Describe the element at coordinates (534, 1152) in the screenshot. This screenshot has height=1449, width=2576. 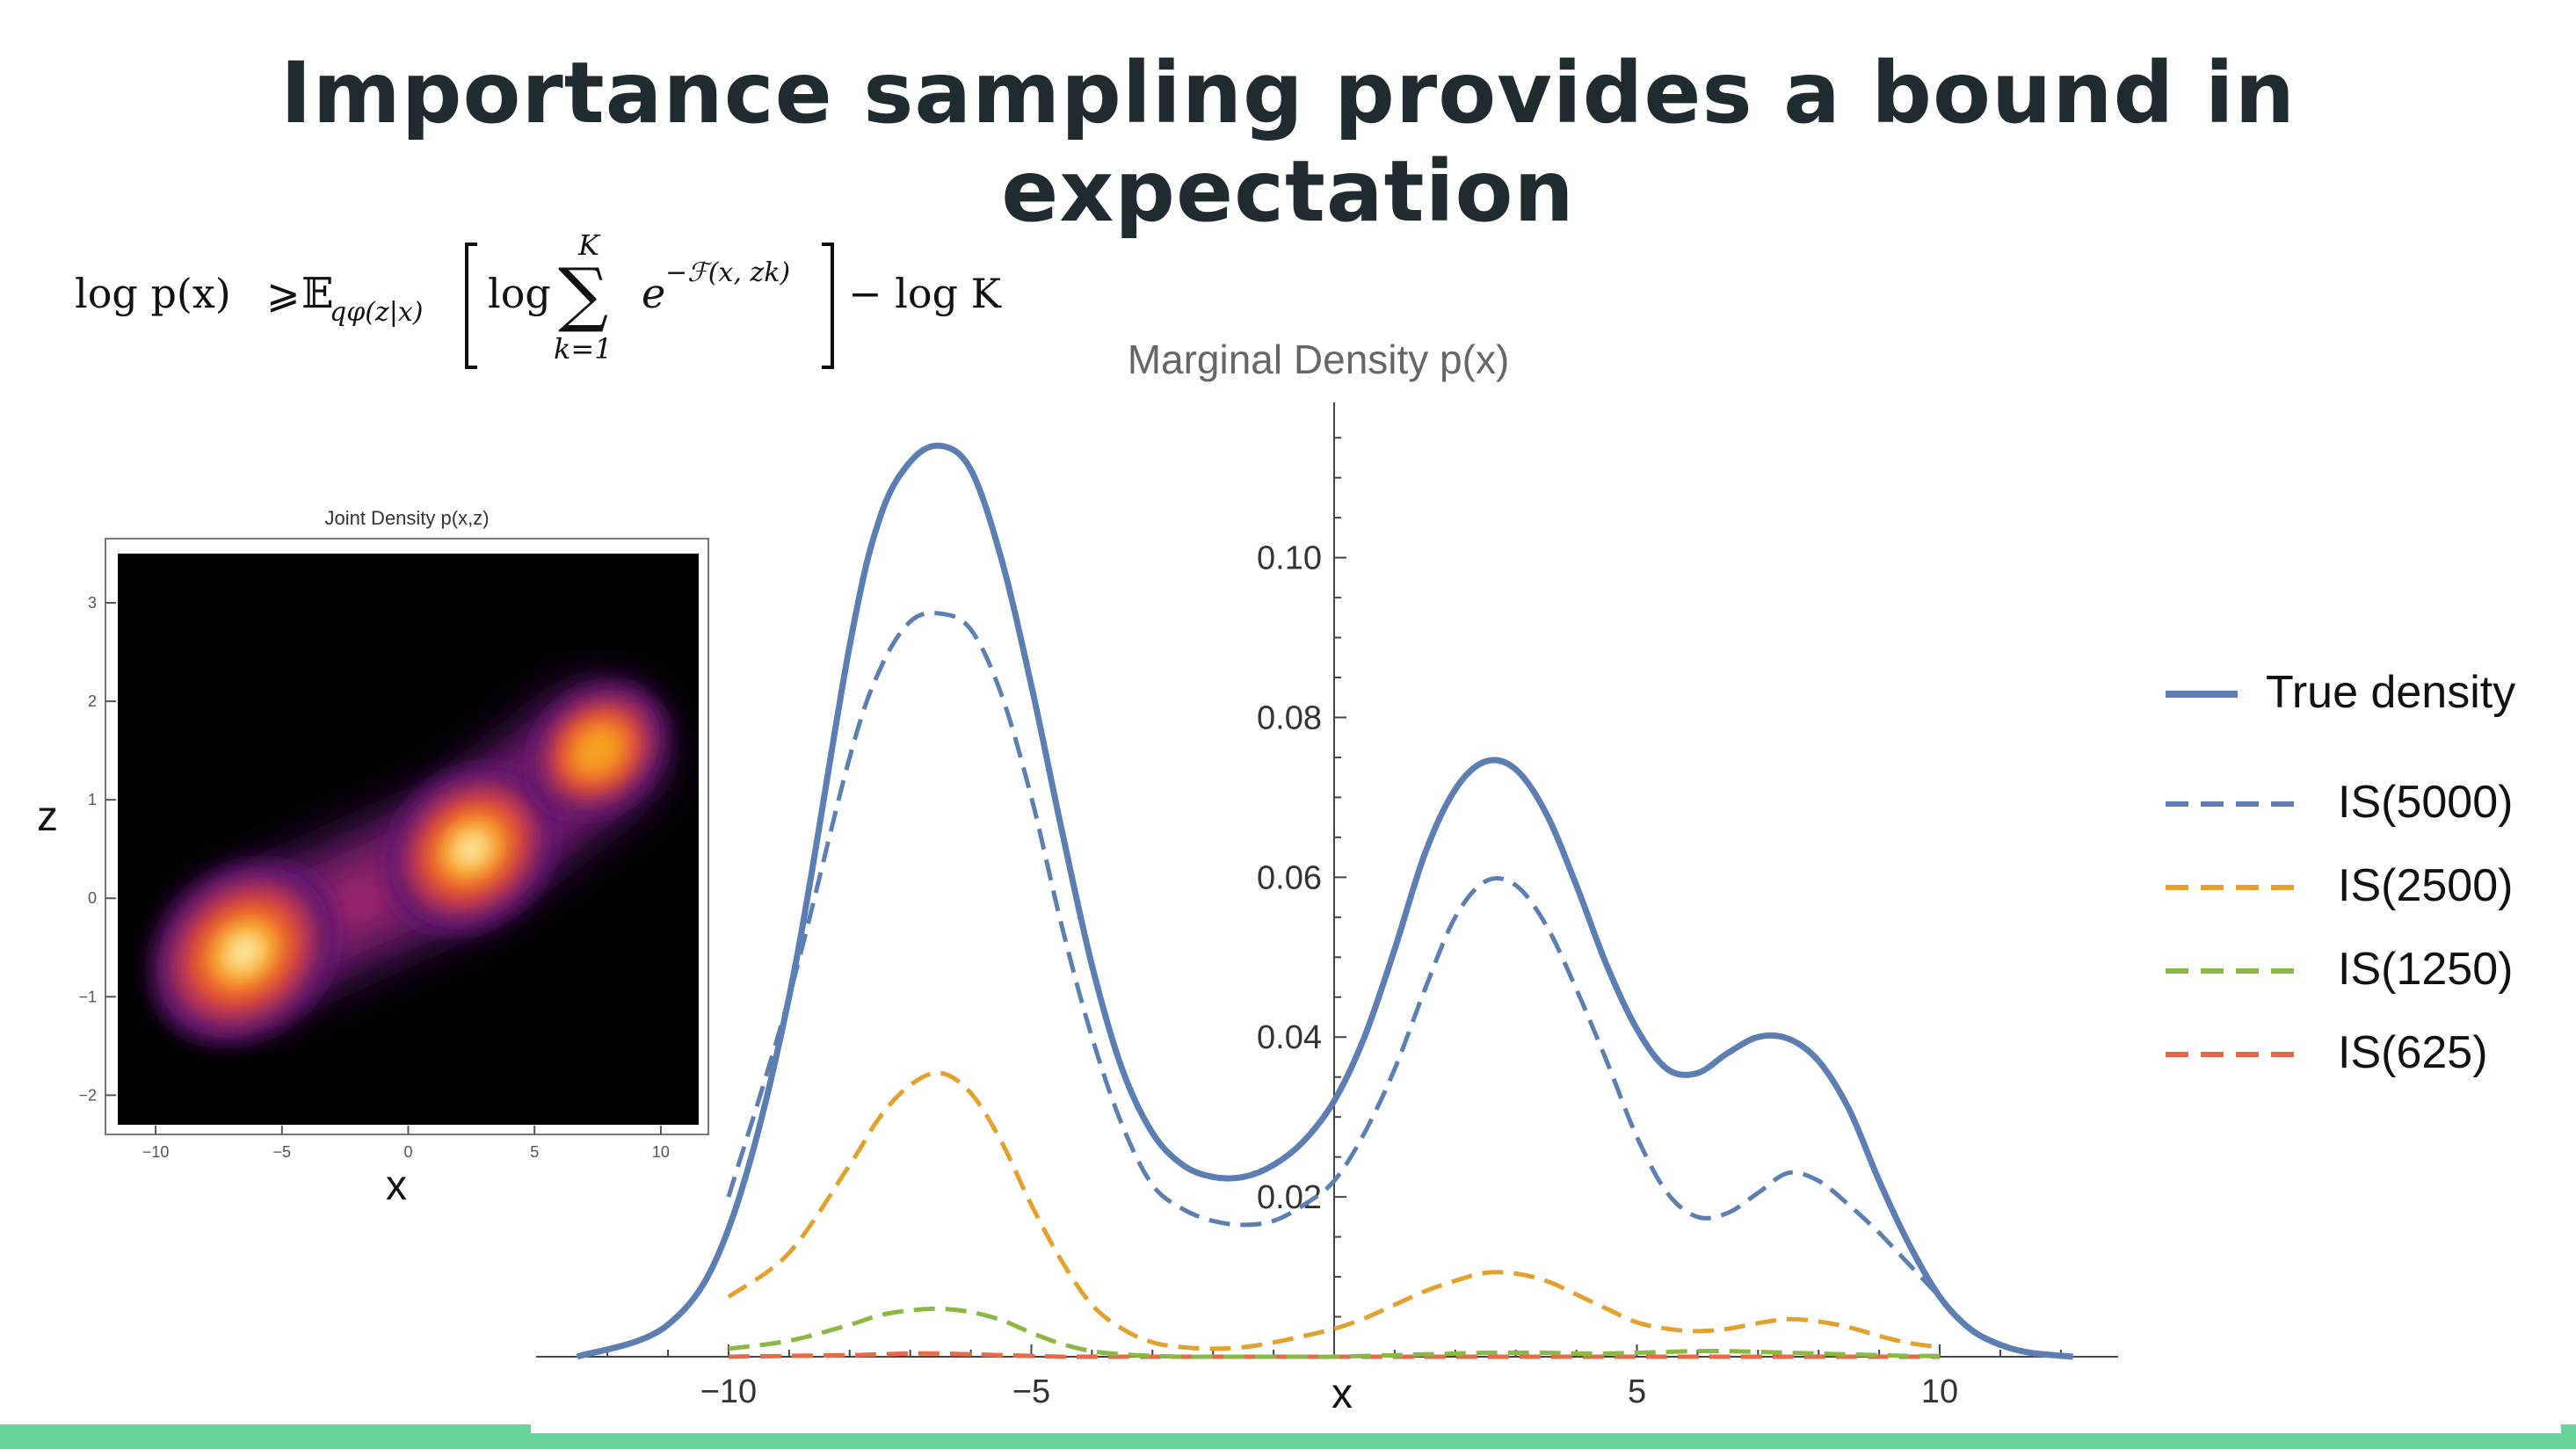
I see `joint-xtick-label: 5` at that location.